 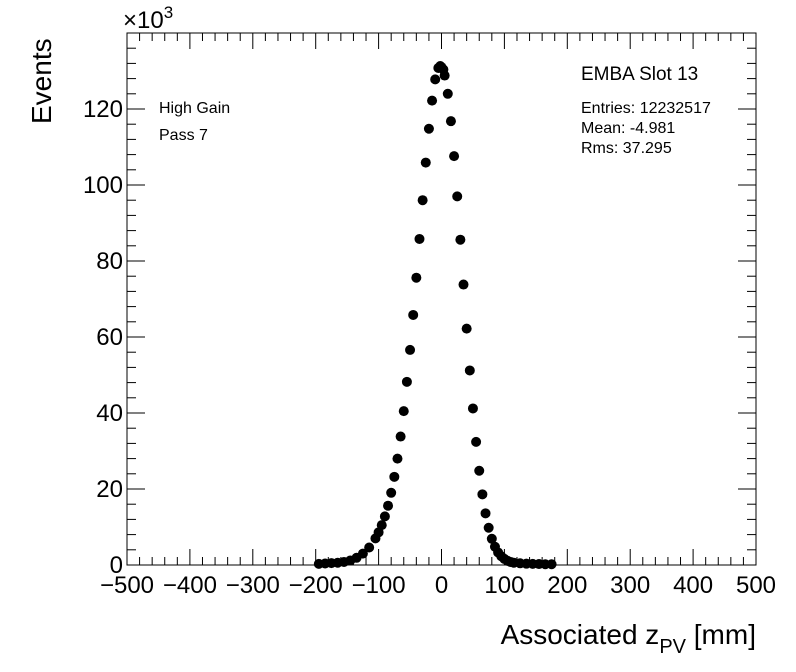 What do you see at coordinates (183, 135) in the screenshot?
I see `pass-label: Pass 7` at bounding box center [183, 135].